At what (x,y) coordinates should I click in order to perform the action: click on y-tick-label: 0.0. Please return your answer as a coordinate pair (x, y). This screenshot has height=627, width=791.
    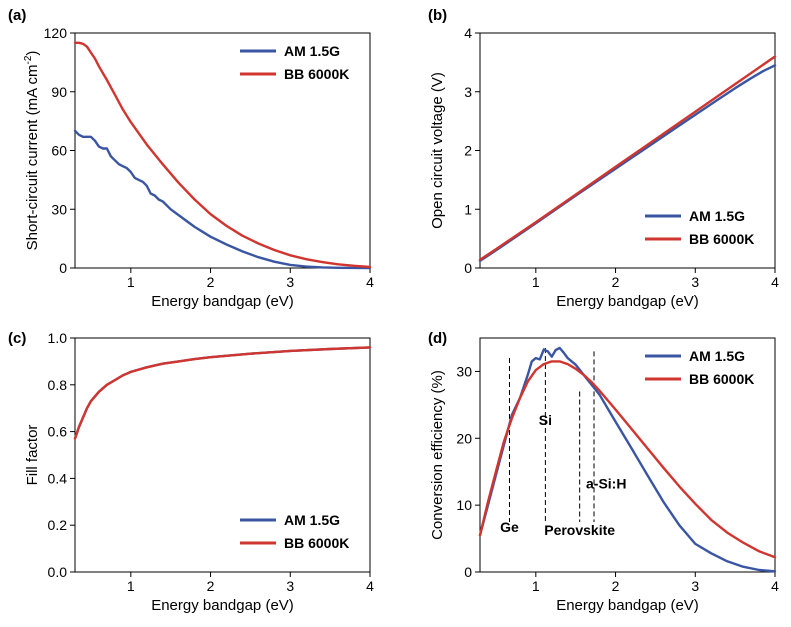
    Looking at the image, I should click on (58, 572).